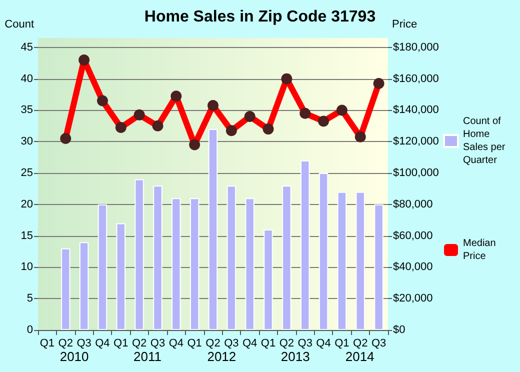 The height and width of the screenshot is (372, 520). What do you see at coordinates (405, 24) in the screenshot?
I see `y2-axis-title: Price` at bounding box center [405, 24].